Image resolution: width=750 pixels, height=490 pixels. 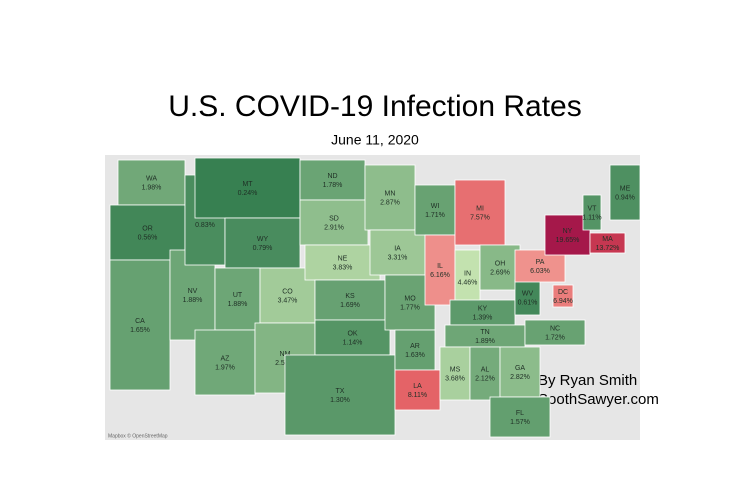 What do you see at coordinates (480, 217) in the screenshot?
I see `state-rate: 7.57%` at bounding box center [480, 217].